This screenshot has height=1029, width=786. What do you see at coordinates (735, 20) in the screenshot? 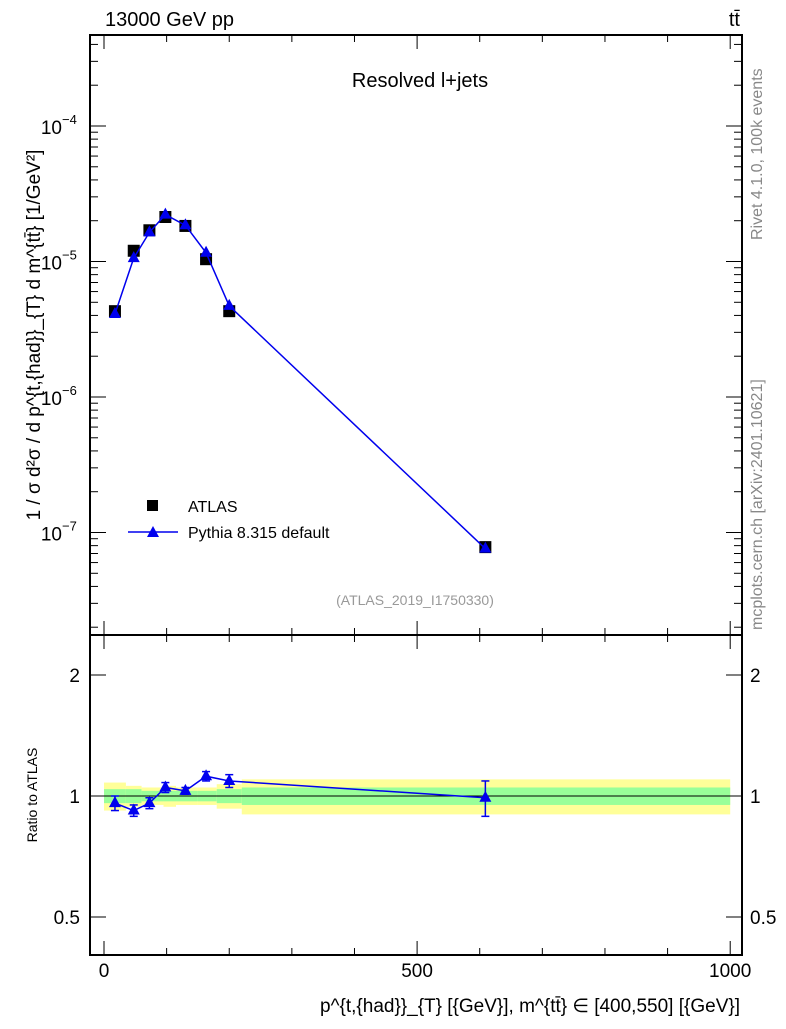
I see `header-right: tt̄` at bounding box center [735, 20].